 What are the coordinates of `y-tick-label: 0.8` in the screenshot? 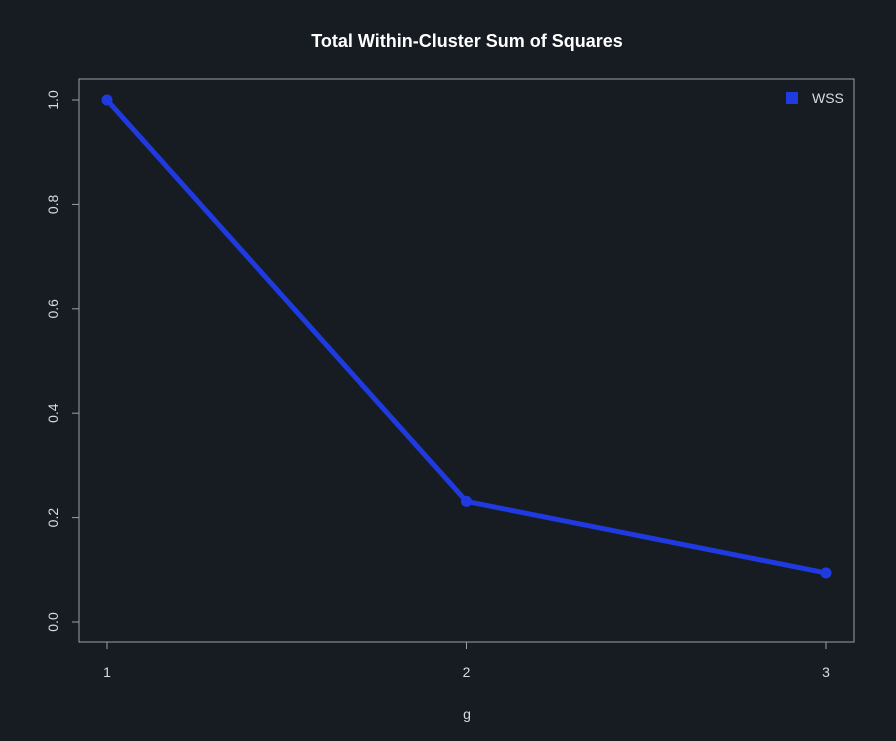 It's located at (53, 204).